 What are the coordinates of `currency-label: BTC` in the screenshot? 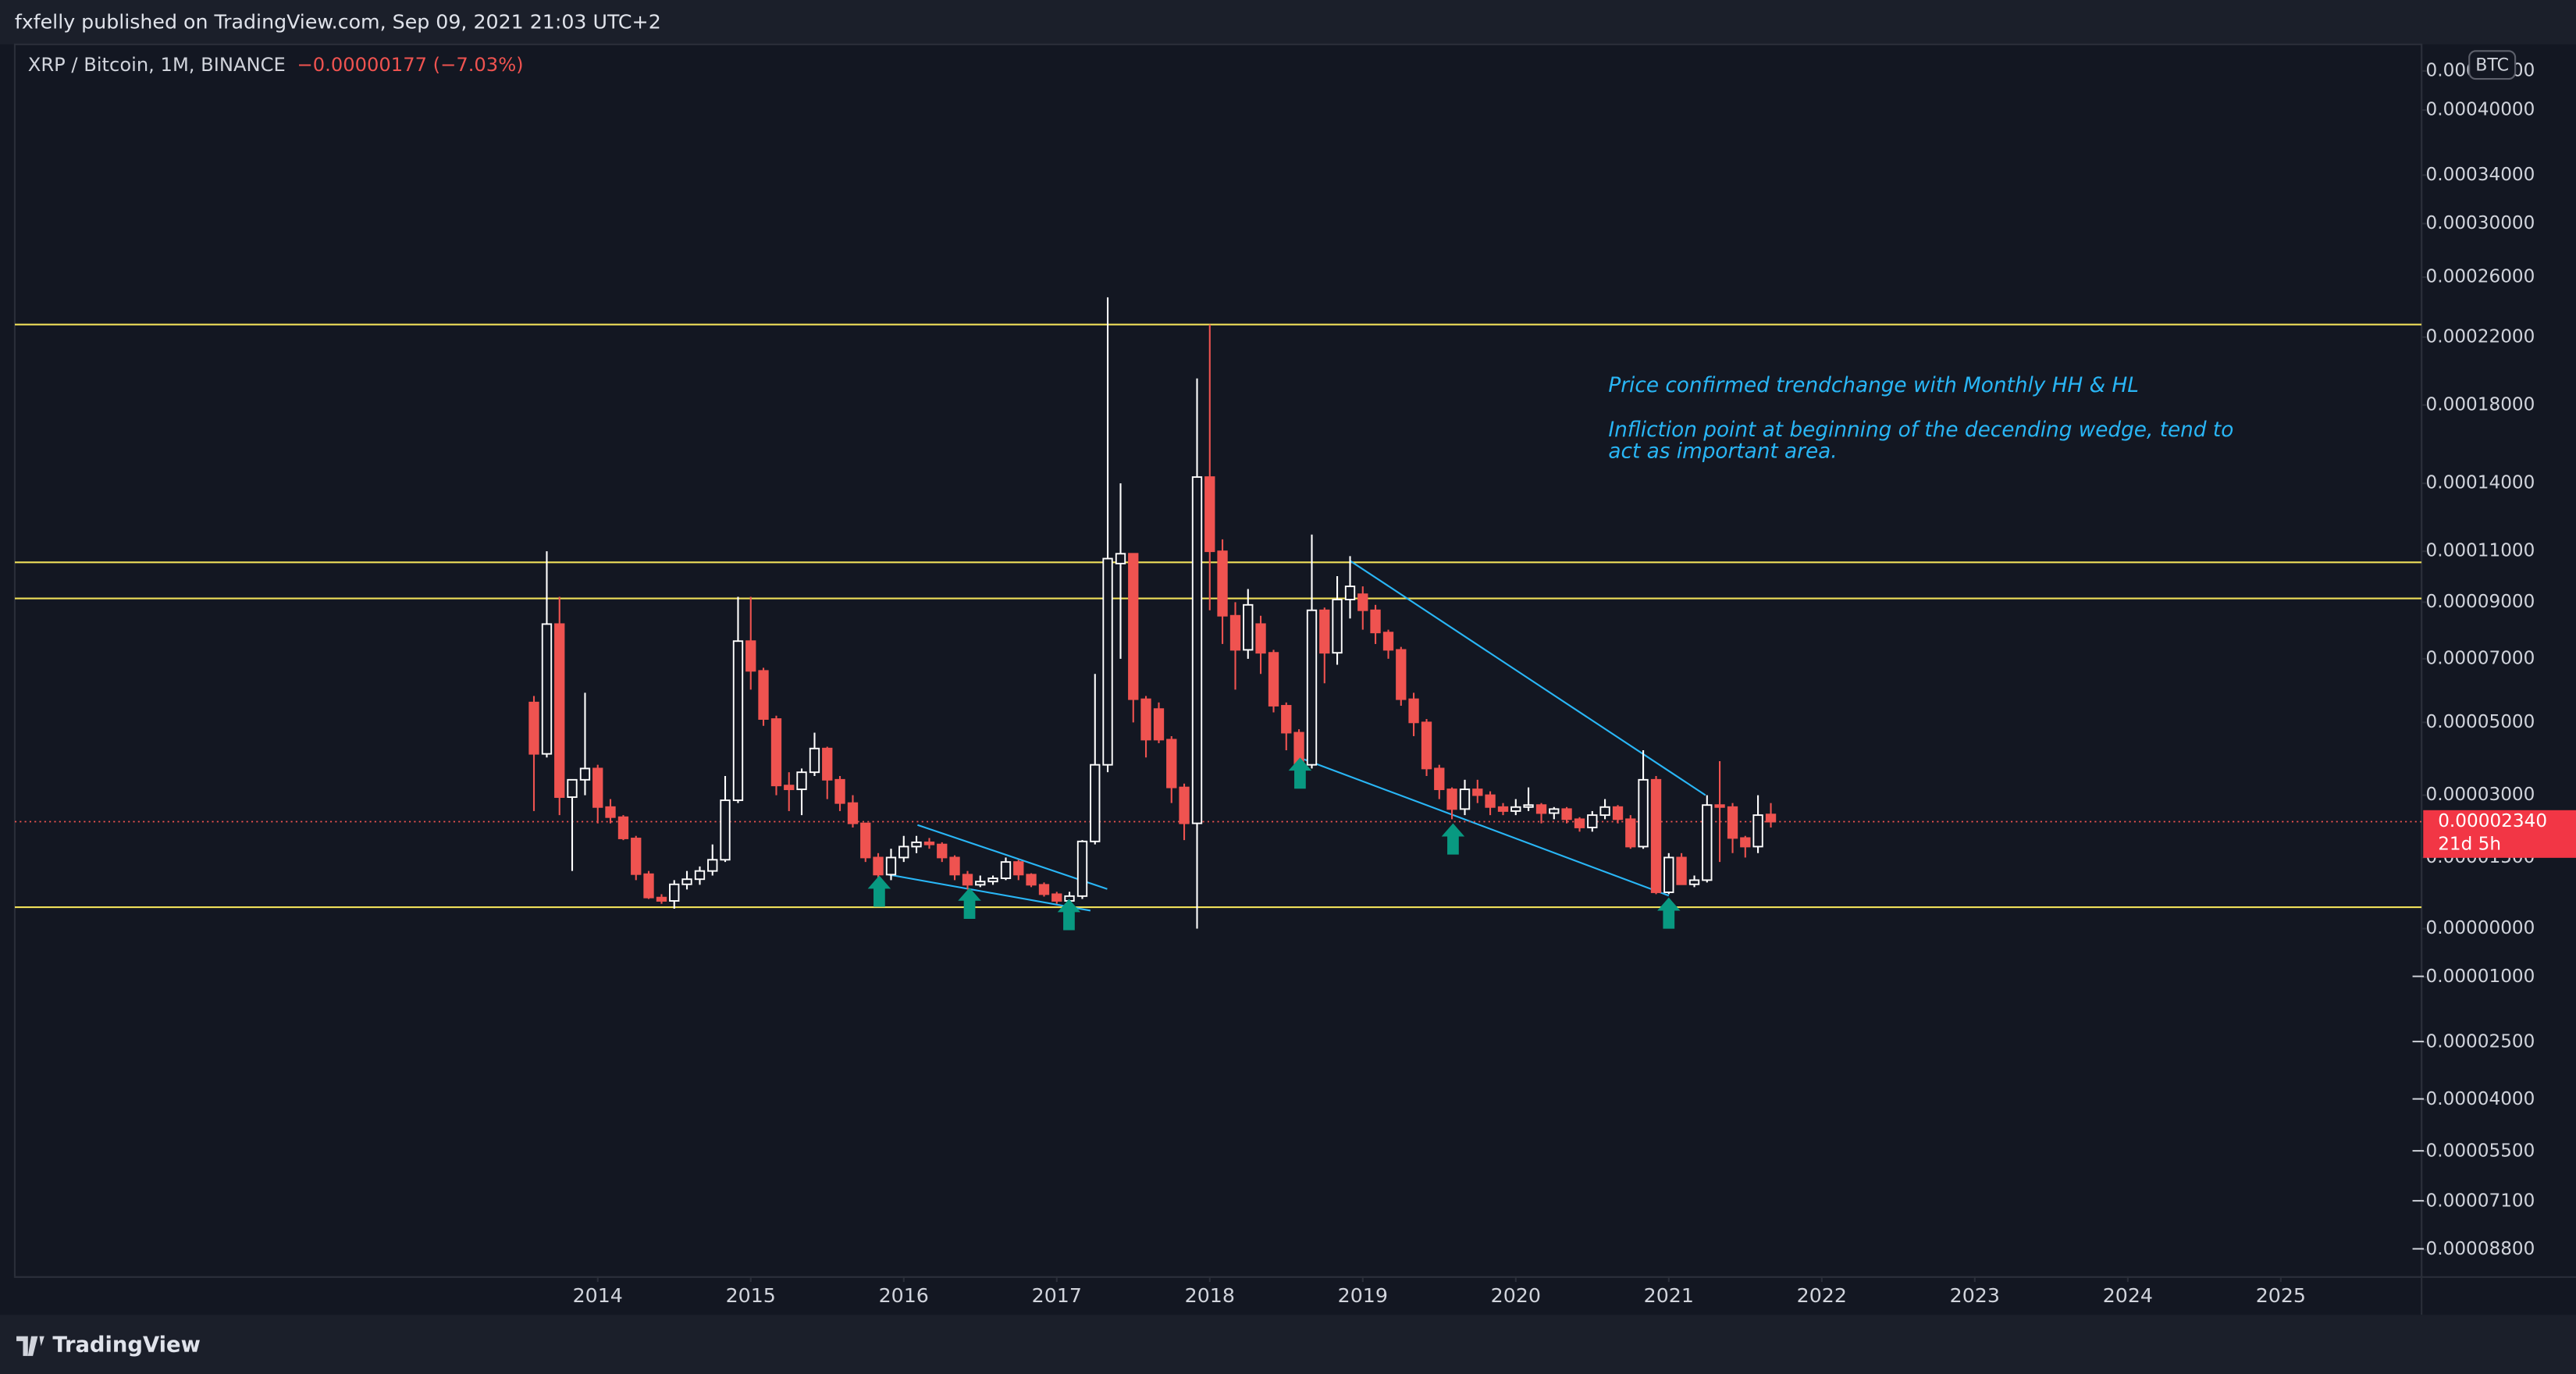 It's located at (2492, 65).